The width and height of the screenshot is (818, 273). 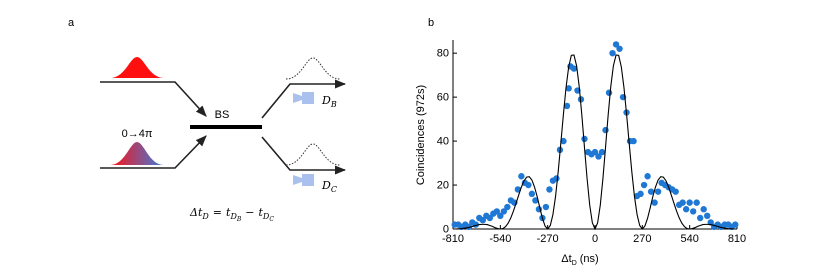 I want to click on phase-label: 0→4π, so click(x=137, y=134).